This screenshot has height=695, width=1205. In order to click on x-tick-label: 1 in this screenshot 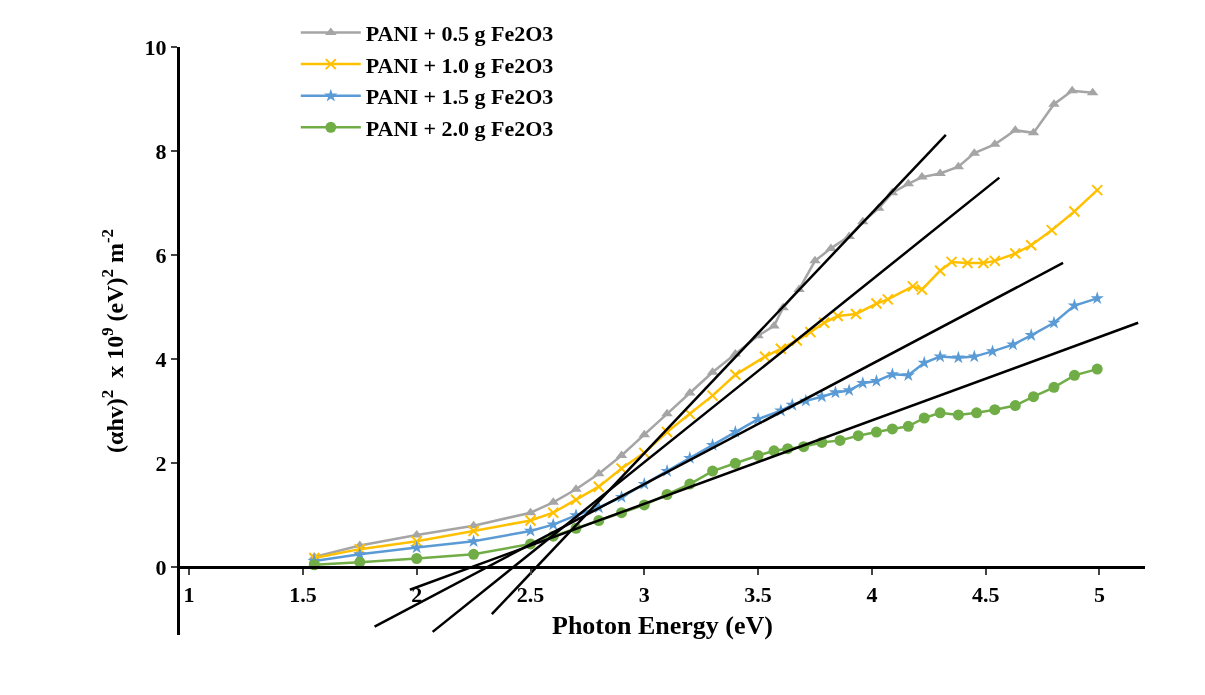, I will do `click(189, 594)`.